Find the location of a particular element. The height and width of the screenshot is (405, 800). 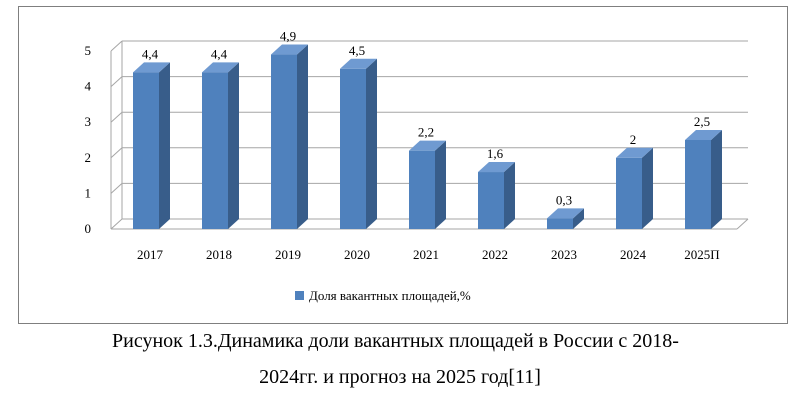

data-label: 2,5 is located at coordinates (702, 121).